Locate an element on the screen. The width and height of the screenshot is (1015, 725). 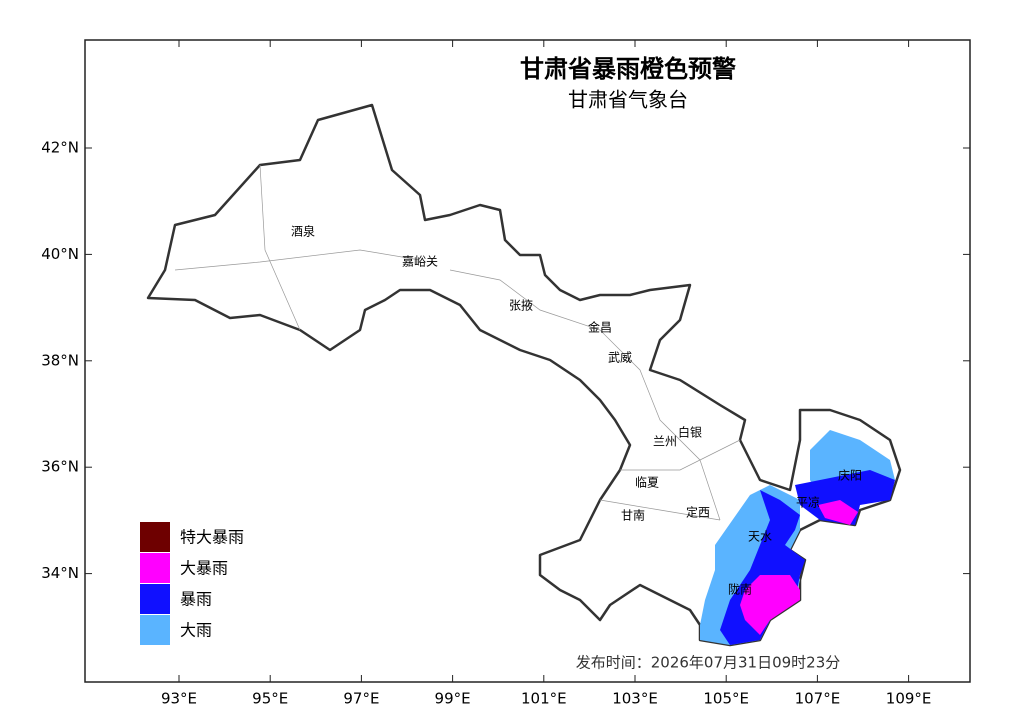
y-tick-label: 36°N is located at coordinates (60, 467).